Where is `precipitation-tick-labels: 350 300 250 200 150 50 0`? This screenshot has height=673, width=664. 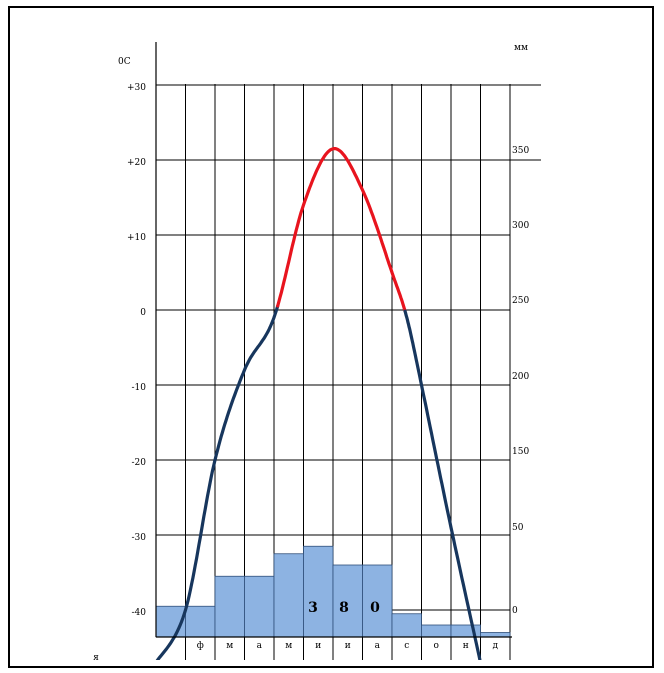
precipitation-tick-labels: 350 300 250 200 150 50 0 is located at coordinates (520, 381).